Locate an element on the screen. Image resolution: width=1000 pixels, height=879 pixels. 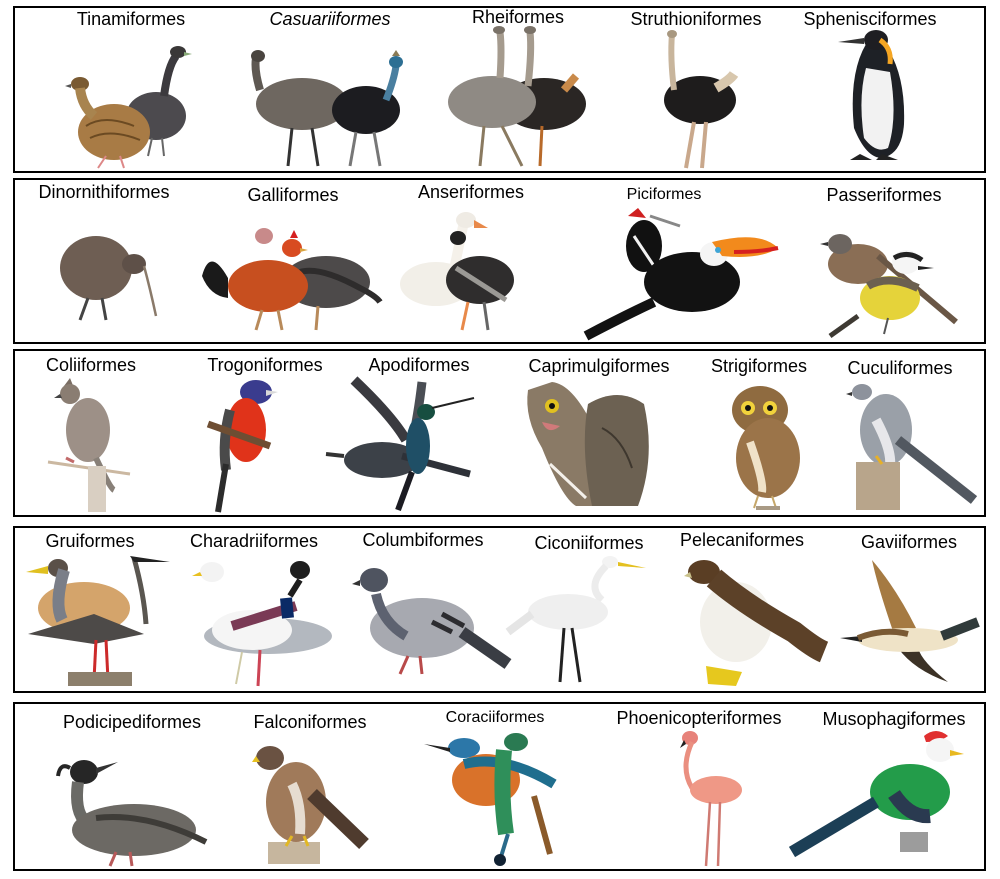
cuckoo-icon is located at coordinates (913, 446).